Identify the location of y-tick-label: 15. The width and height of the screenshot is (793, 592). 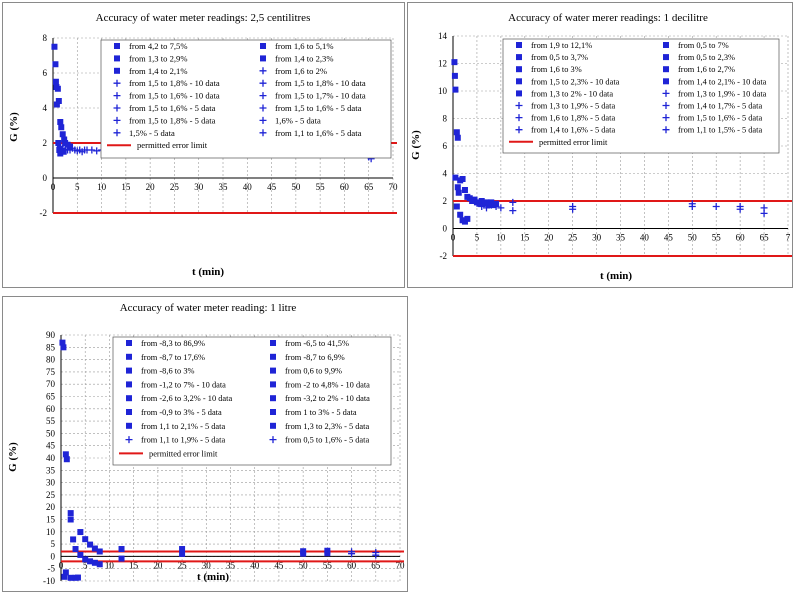
(51, 520).